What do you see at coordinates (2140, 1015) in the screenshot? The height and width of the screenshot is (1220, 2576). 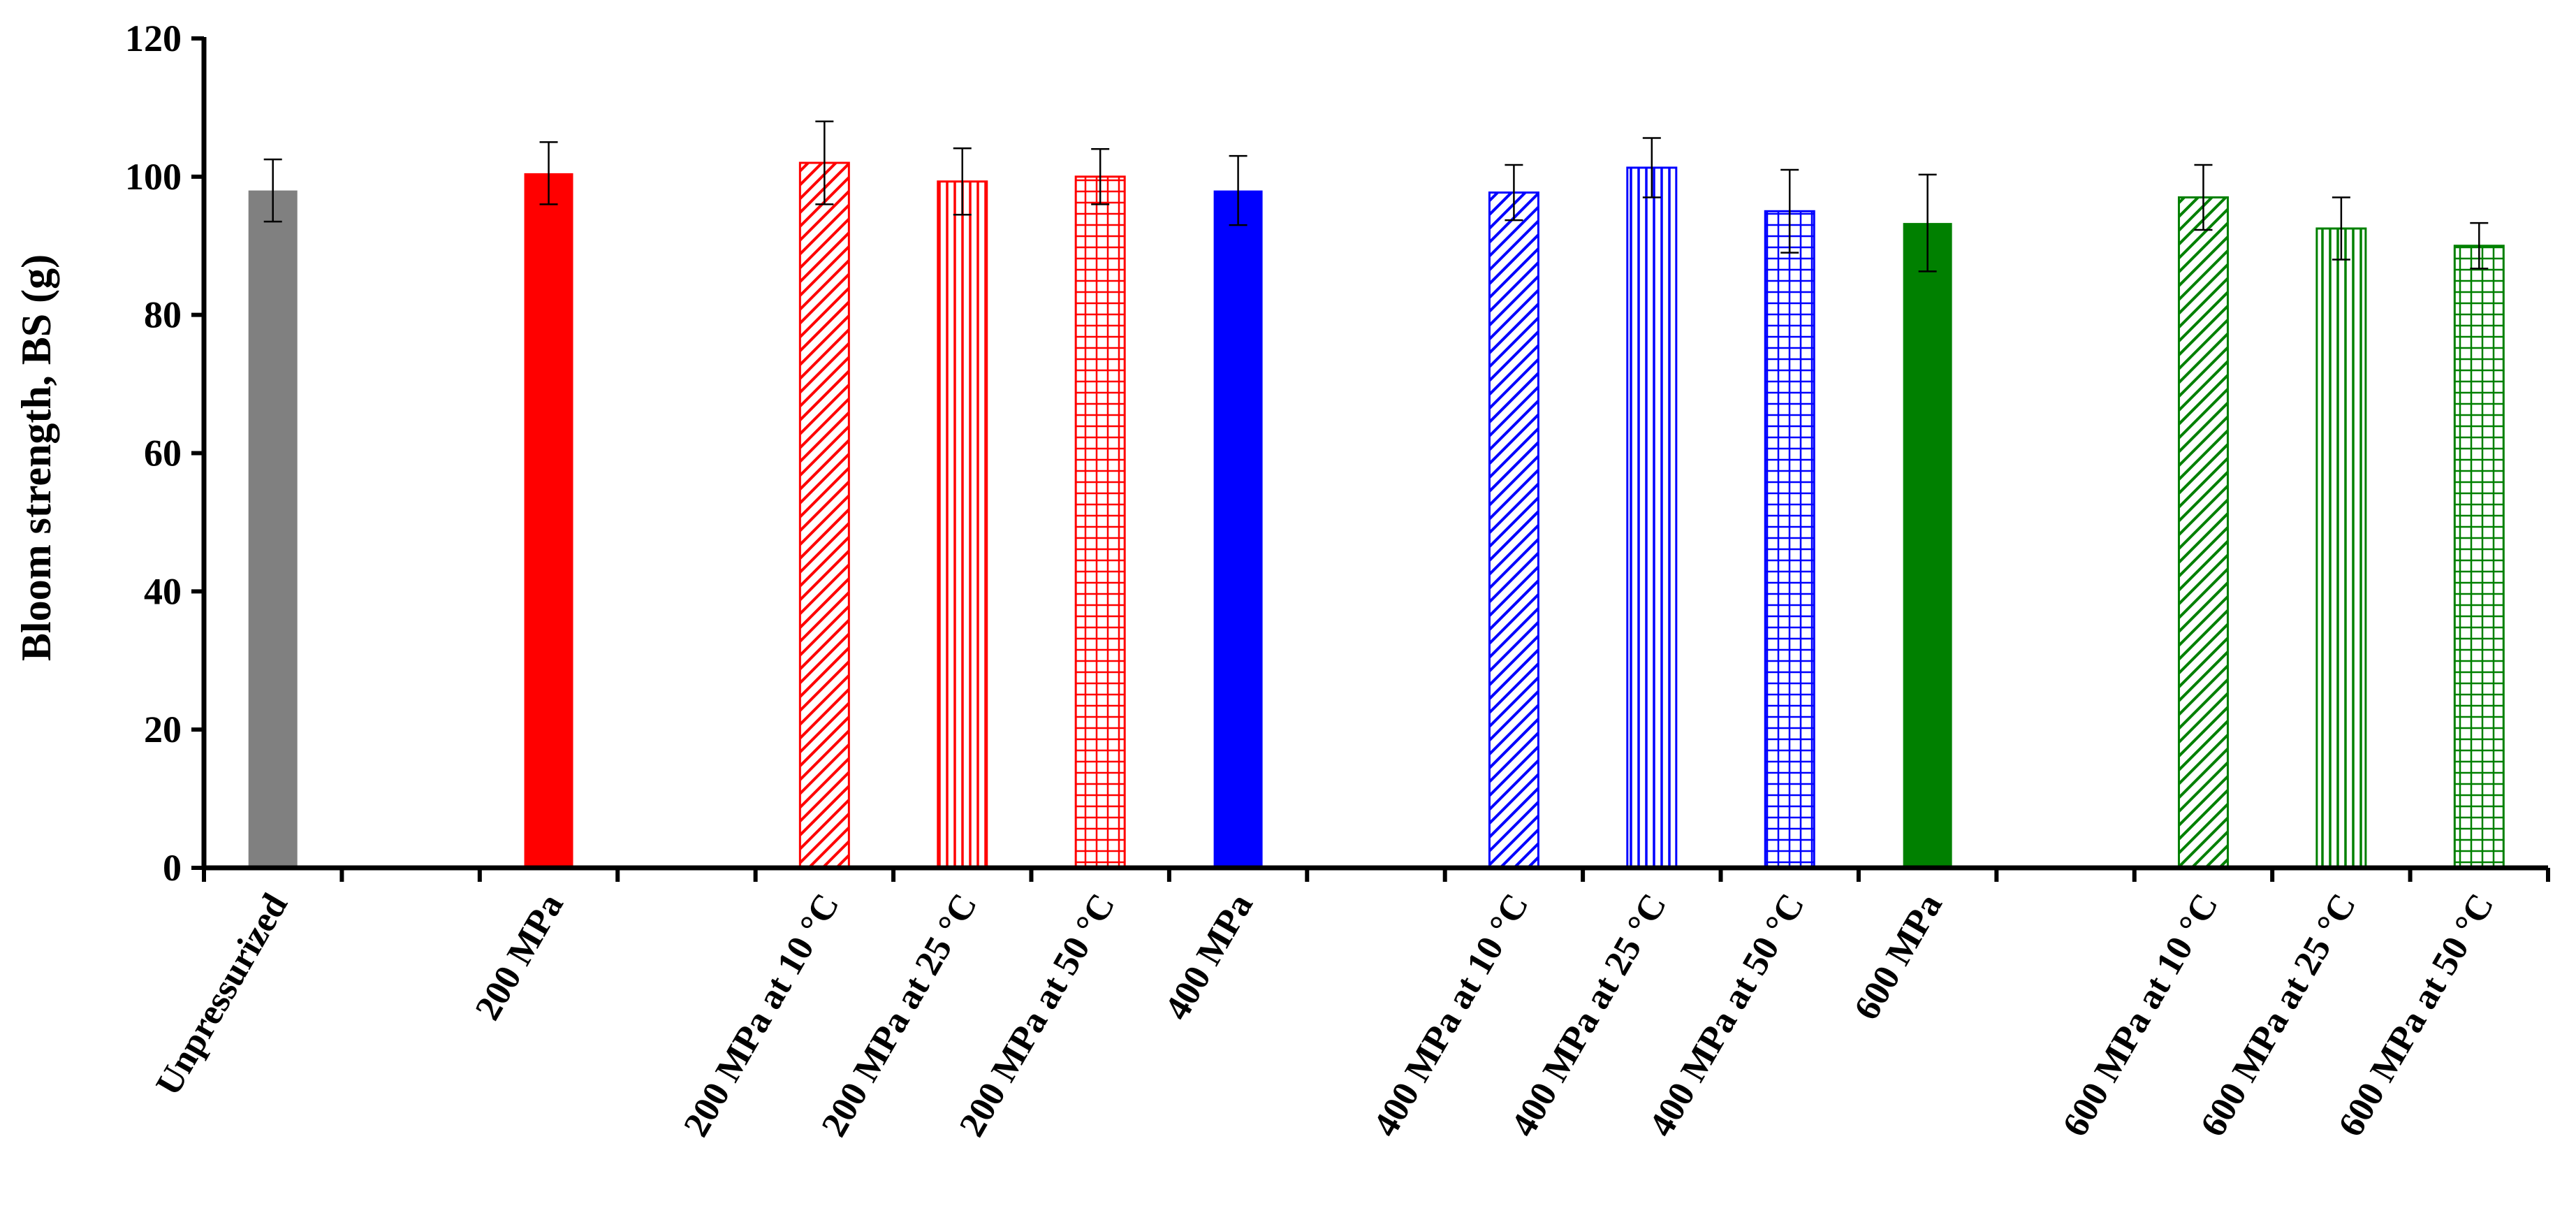 I see `x-category-label: 600 MPa at 10 °C` at bounding box center [2140, 1015].